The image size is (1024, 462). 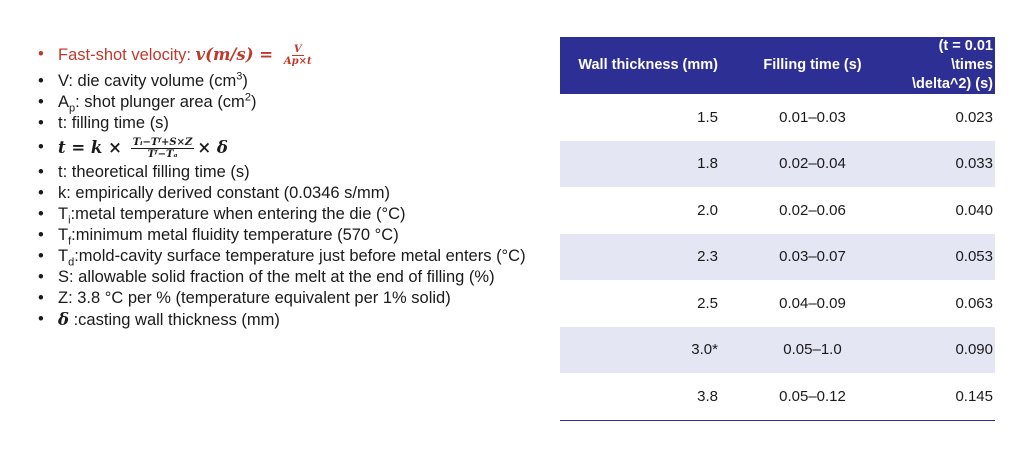 I want to click on cell-computed: 0.090, so click(x=943, y=349).